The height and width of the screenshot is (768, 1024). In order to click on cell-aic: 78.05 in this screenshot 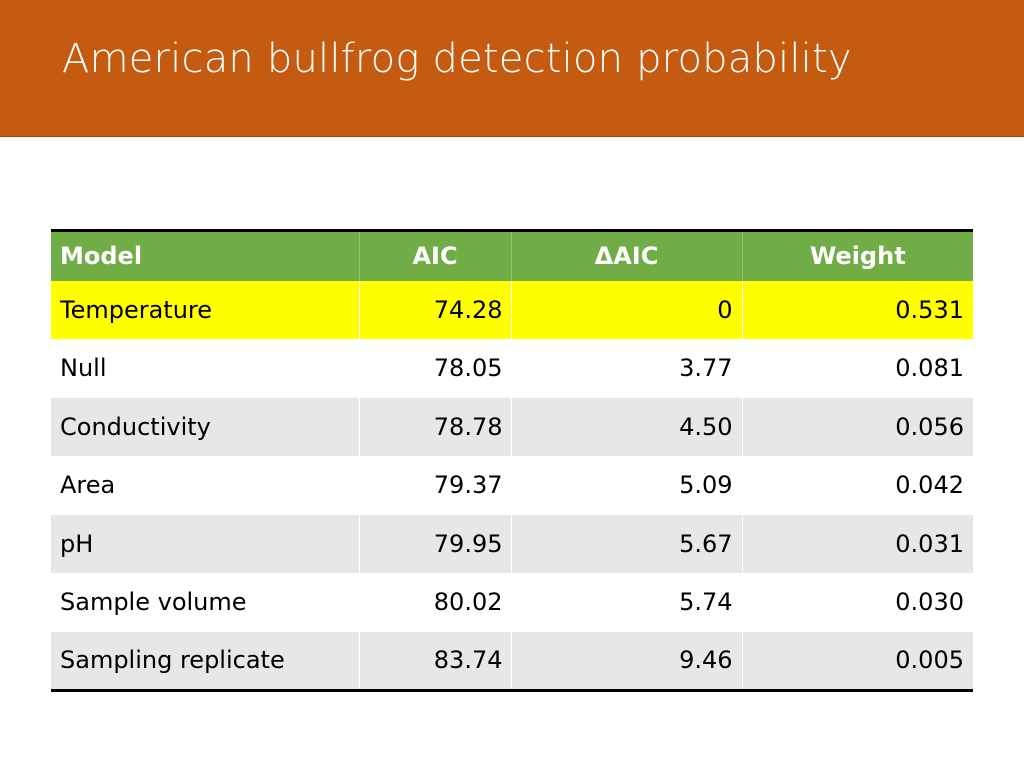, I will do `click(435, 368)`.